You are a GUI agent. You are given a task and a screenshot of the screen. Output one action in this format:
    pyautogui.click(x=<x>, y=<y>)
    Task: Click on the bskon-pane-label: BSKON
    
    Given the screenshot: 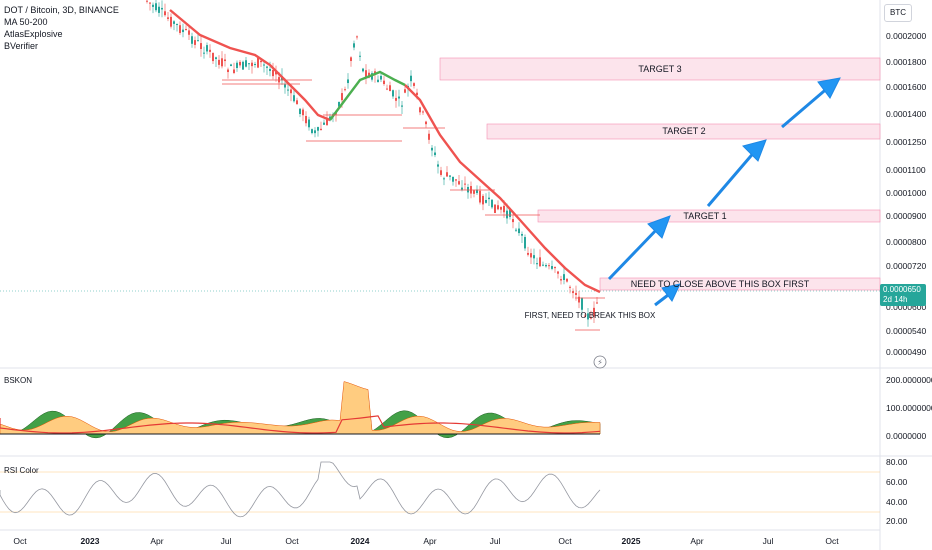 What is the action you would take?
    pyautogui.click(x=18, y=380)
    